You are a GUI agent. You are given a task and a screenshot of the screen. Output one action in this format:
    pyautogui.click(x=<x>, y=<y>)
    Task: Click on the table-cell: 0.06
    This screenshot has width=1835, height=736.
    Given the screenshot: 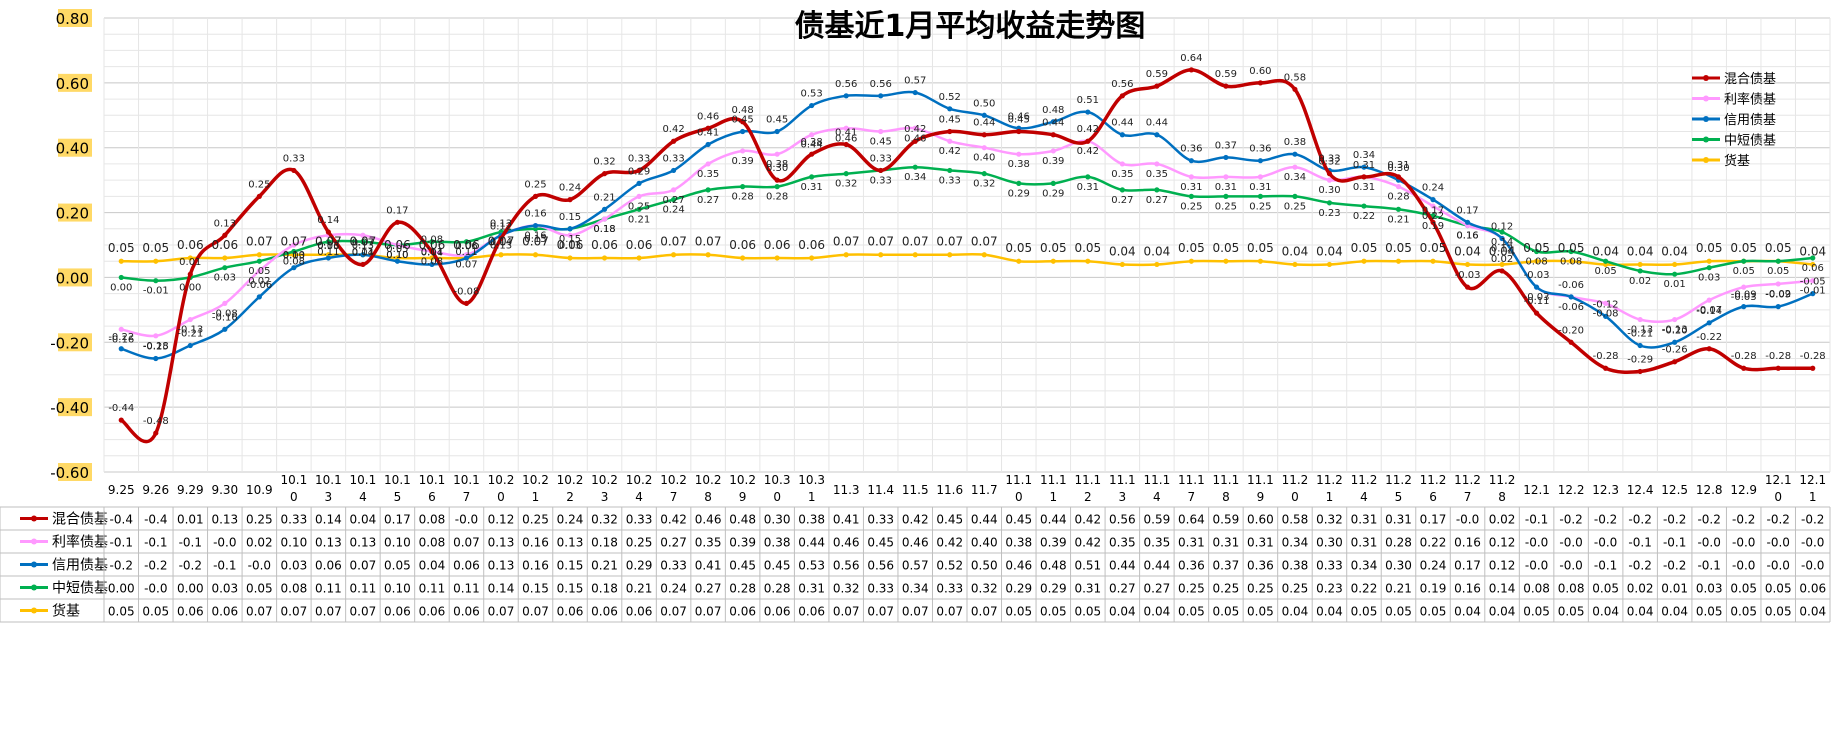 What is the action you would take?
    pyautogui.click(x=811, y=612)
    